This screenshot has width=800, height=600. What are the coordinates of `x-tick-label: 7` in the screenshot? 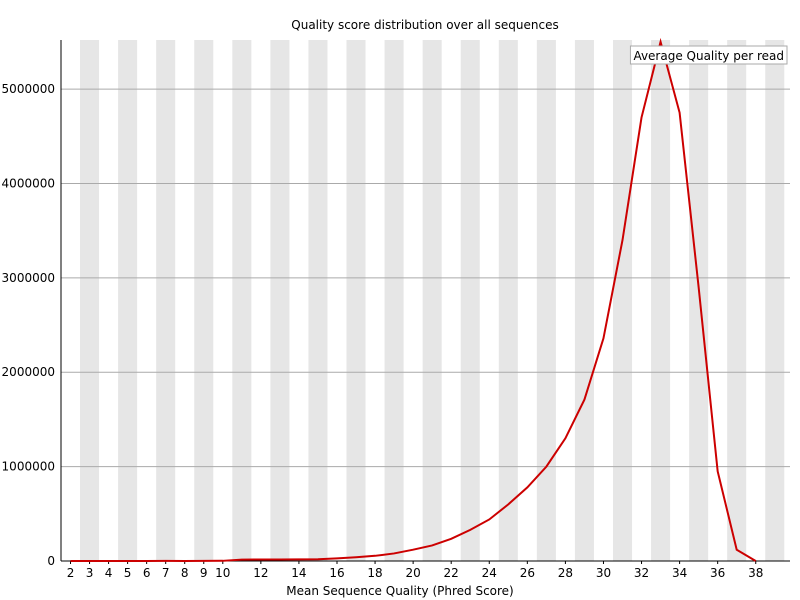 It's located at (166, 573).